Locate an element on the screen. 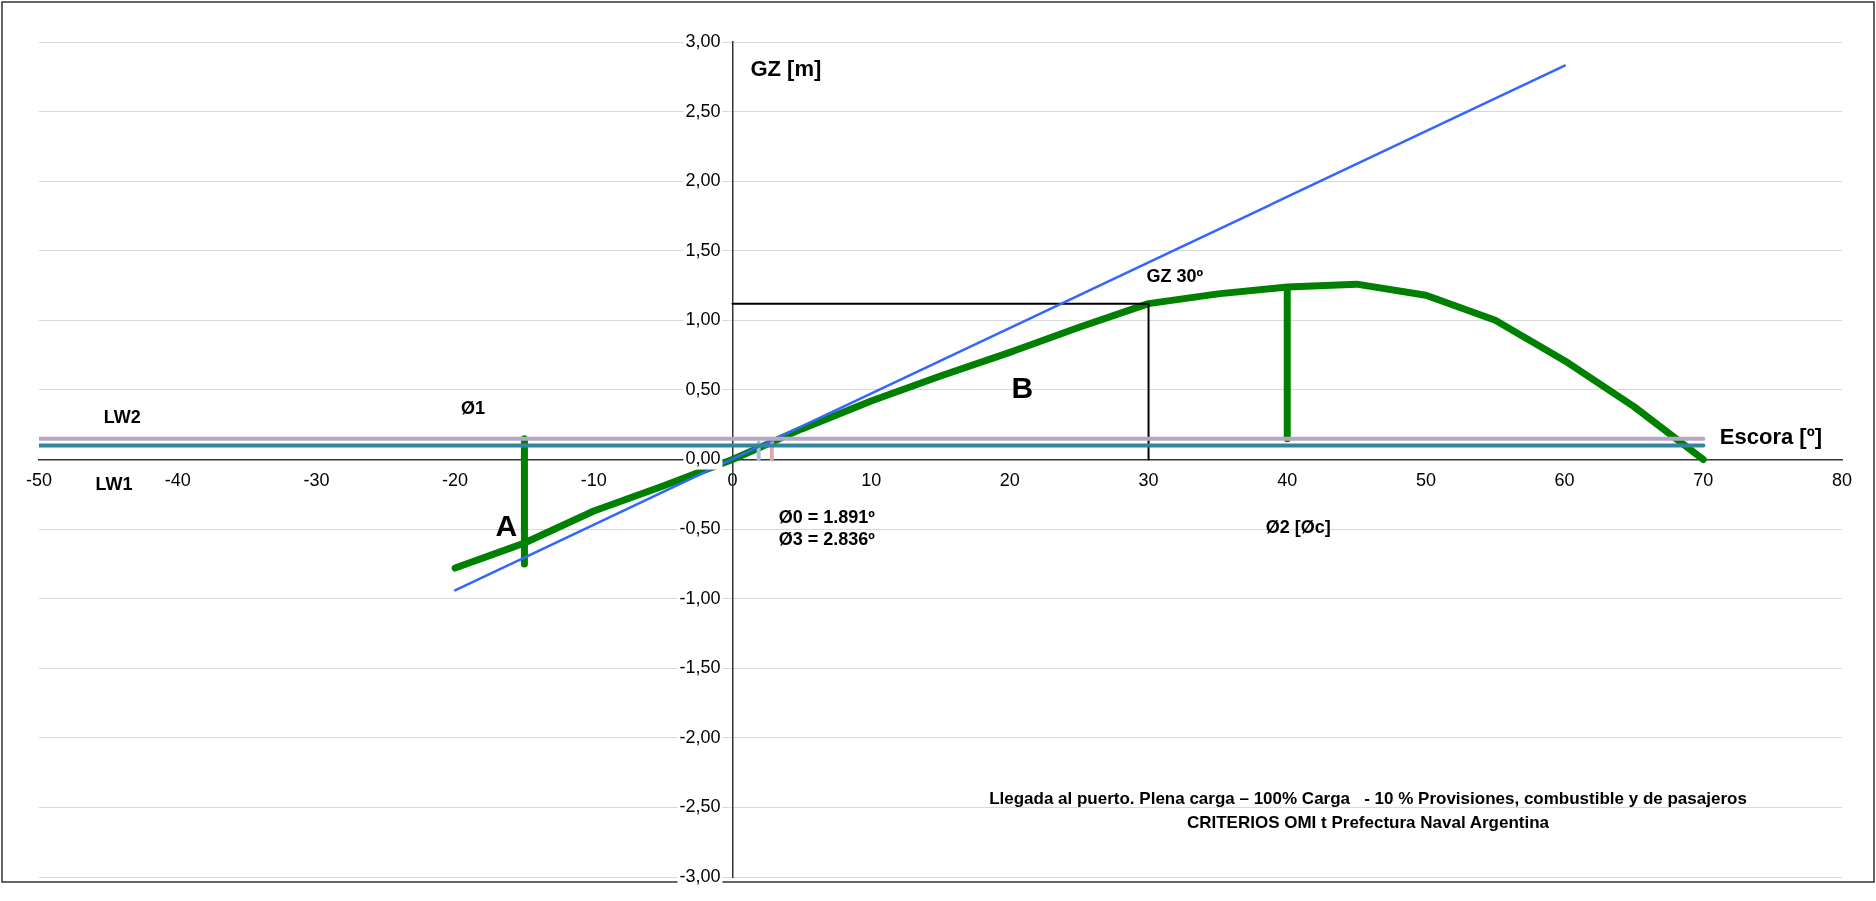 This screenshot has width=1876, height=901. annotation: GZ 30º is located at coordinates (1175, 276).